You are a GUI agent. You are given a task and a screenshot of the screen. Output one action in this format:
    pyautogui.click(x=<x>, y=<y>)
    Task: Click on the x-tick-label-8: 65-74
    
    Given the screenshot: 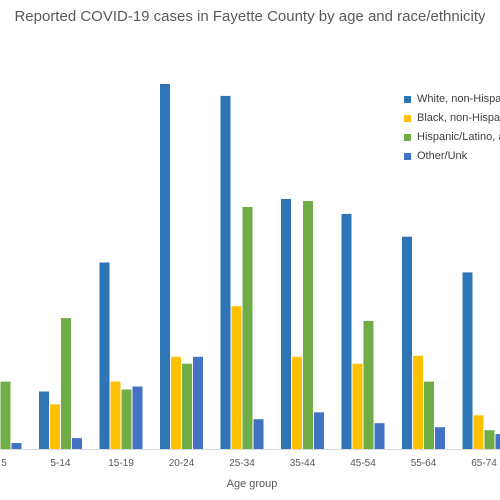 What is the action you would take?
    pyautogui.click(x=484, y=463)
    